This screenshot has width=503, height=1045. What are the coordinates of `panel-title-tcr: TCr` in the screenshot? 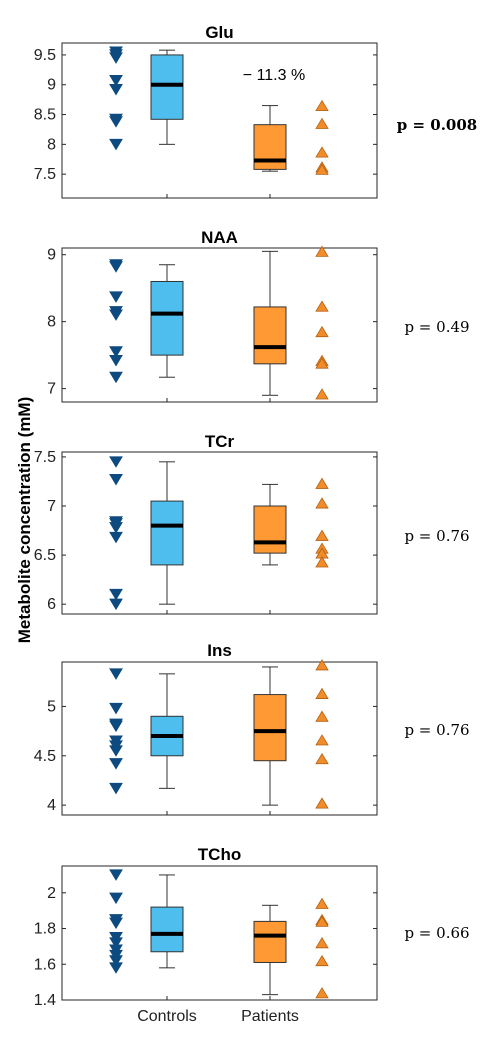 It's located at (220, 441).